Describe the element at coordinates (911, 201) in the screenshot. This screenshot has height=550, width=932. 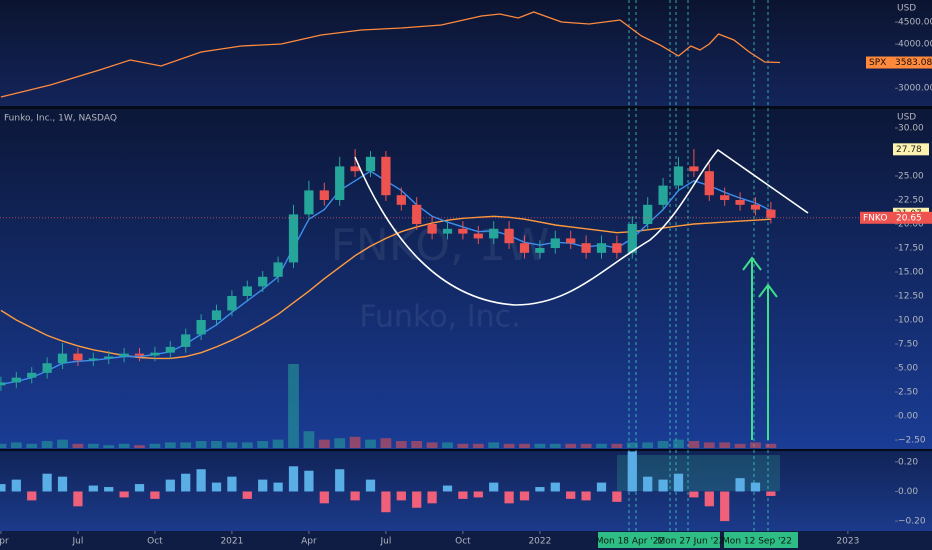
I see `y-tick-label: 22.50` at that location.